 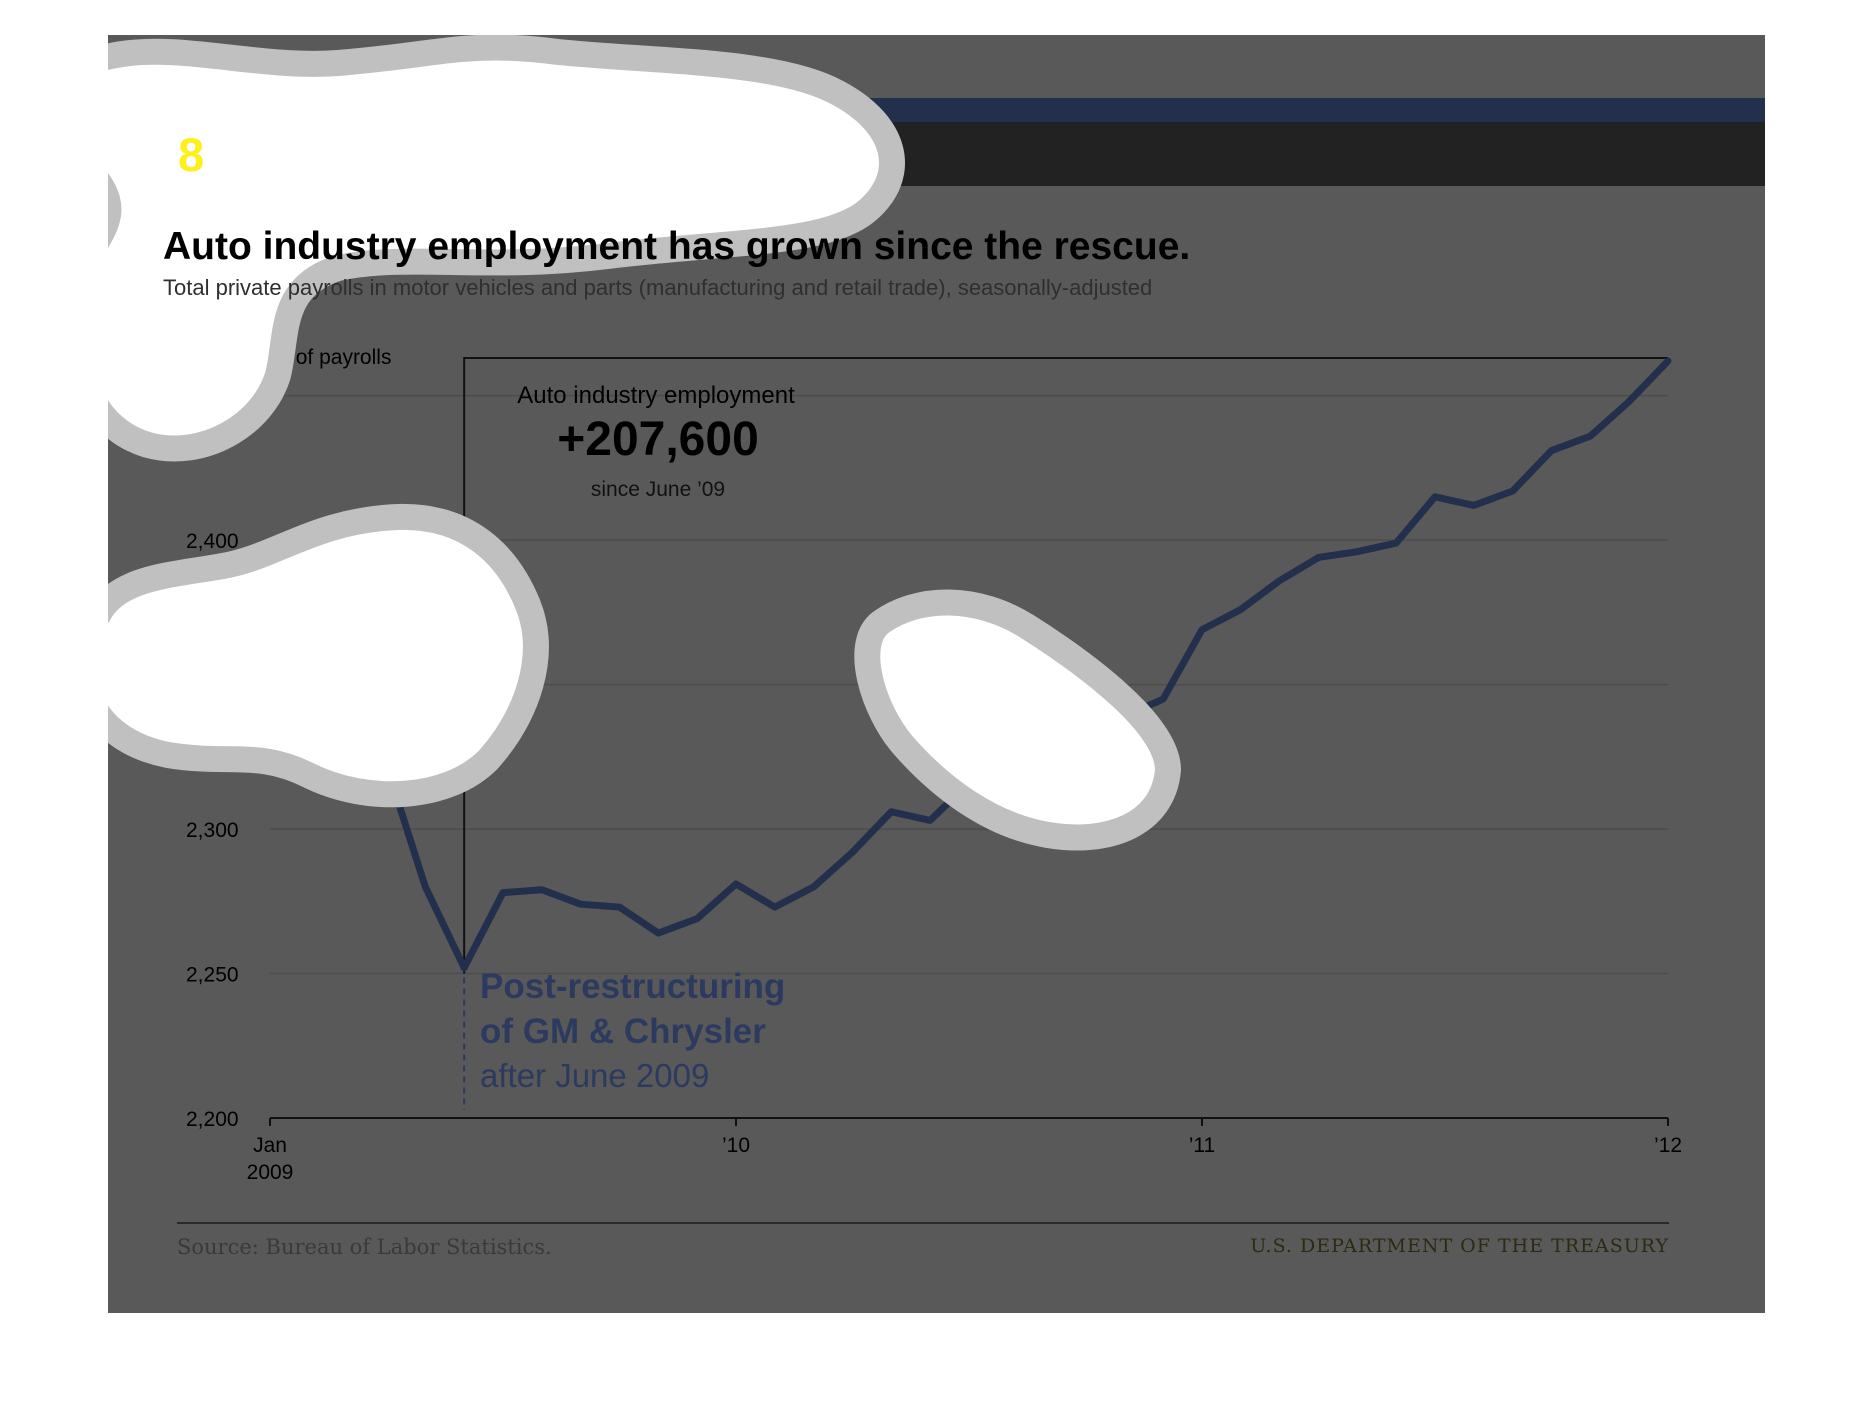 I want to click on source-note: Source: Bureau of Labor Statistics., so click(x=364, y=1247).